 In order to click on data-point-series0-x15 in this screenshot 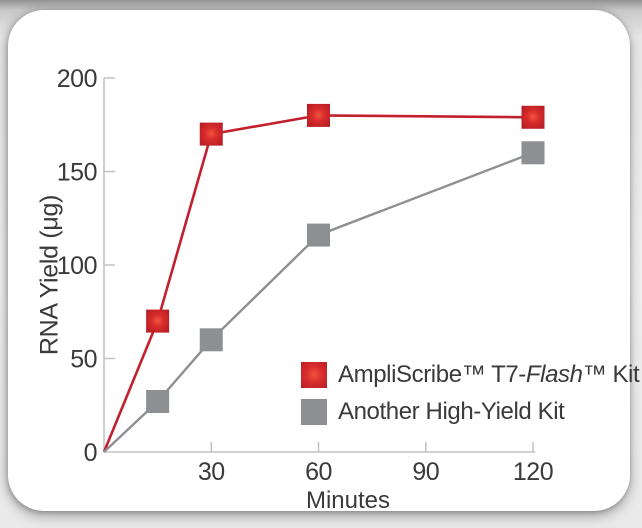, I will do `click(158, 321)`.